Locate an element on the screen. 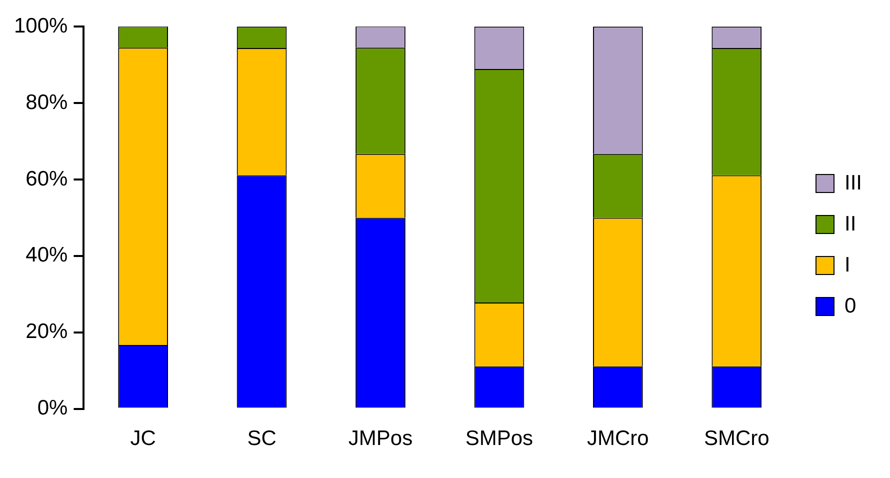 The image size is (890, 478). y-tick-label: 80% is located at coordinates (47, 102).